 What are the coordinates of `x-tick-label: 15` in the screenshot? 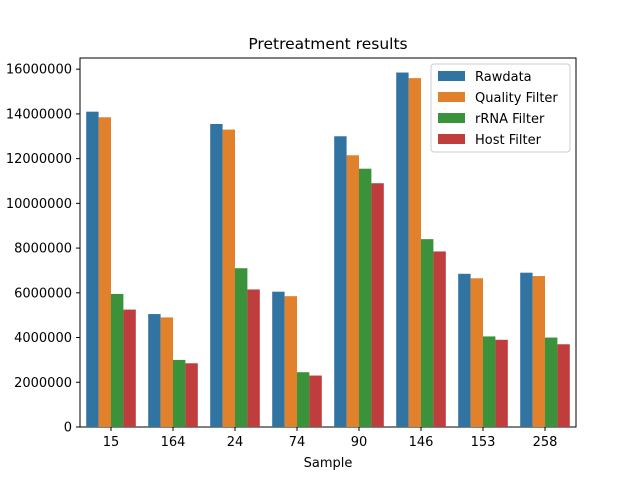 It's located at (111, 442).